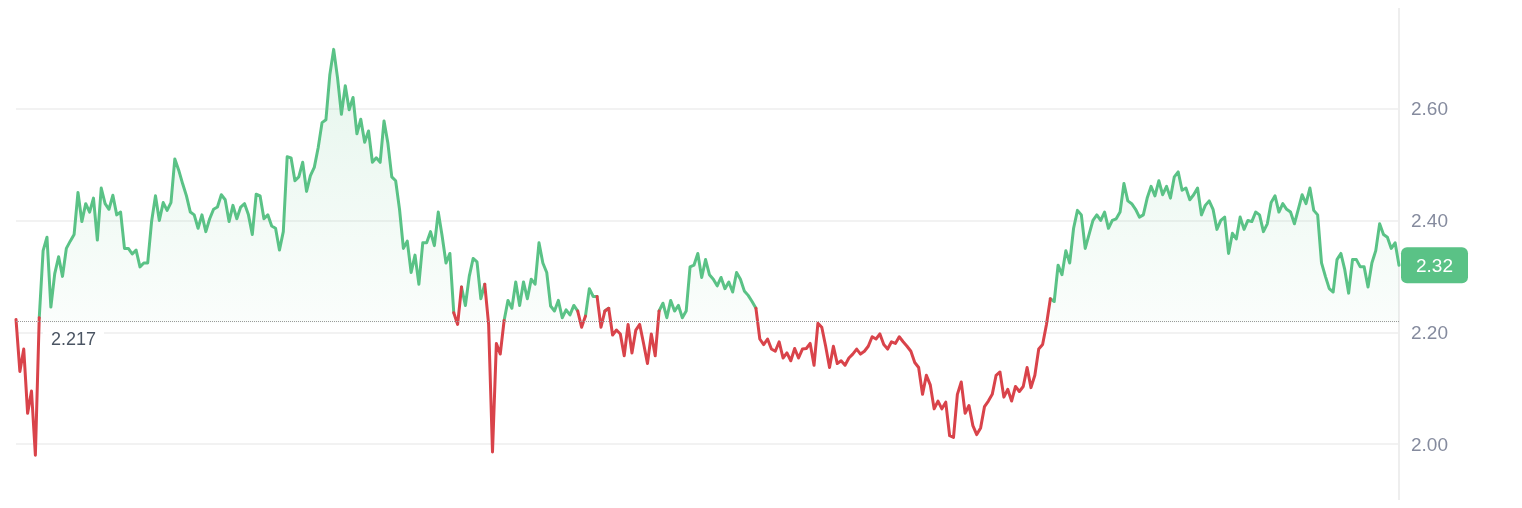 Image resolution: width=1522 pixels, height=508 pixels. I want to click on y-tick-label: 2.20, so click(1429, 332).